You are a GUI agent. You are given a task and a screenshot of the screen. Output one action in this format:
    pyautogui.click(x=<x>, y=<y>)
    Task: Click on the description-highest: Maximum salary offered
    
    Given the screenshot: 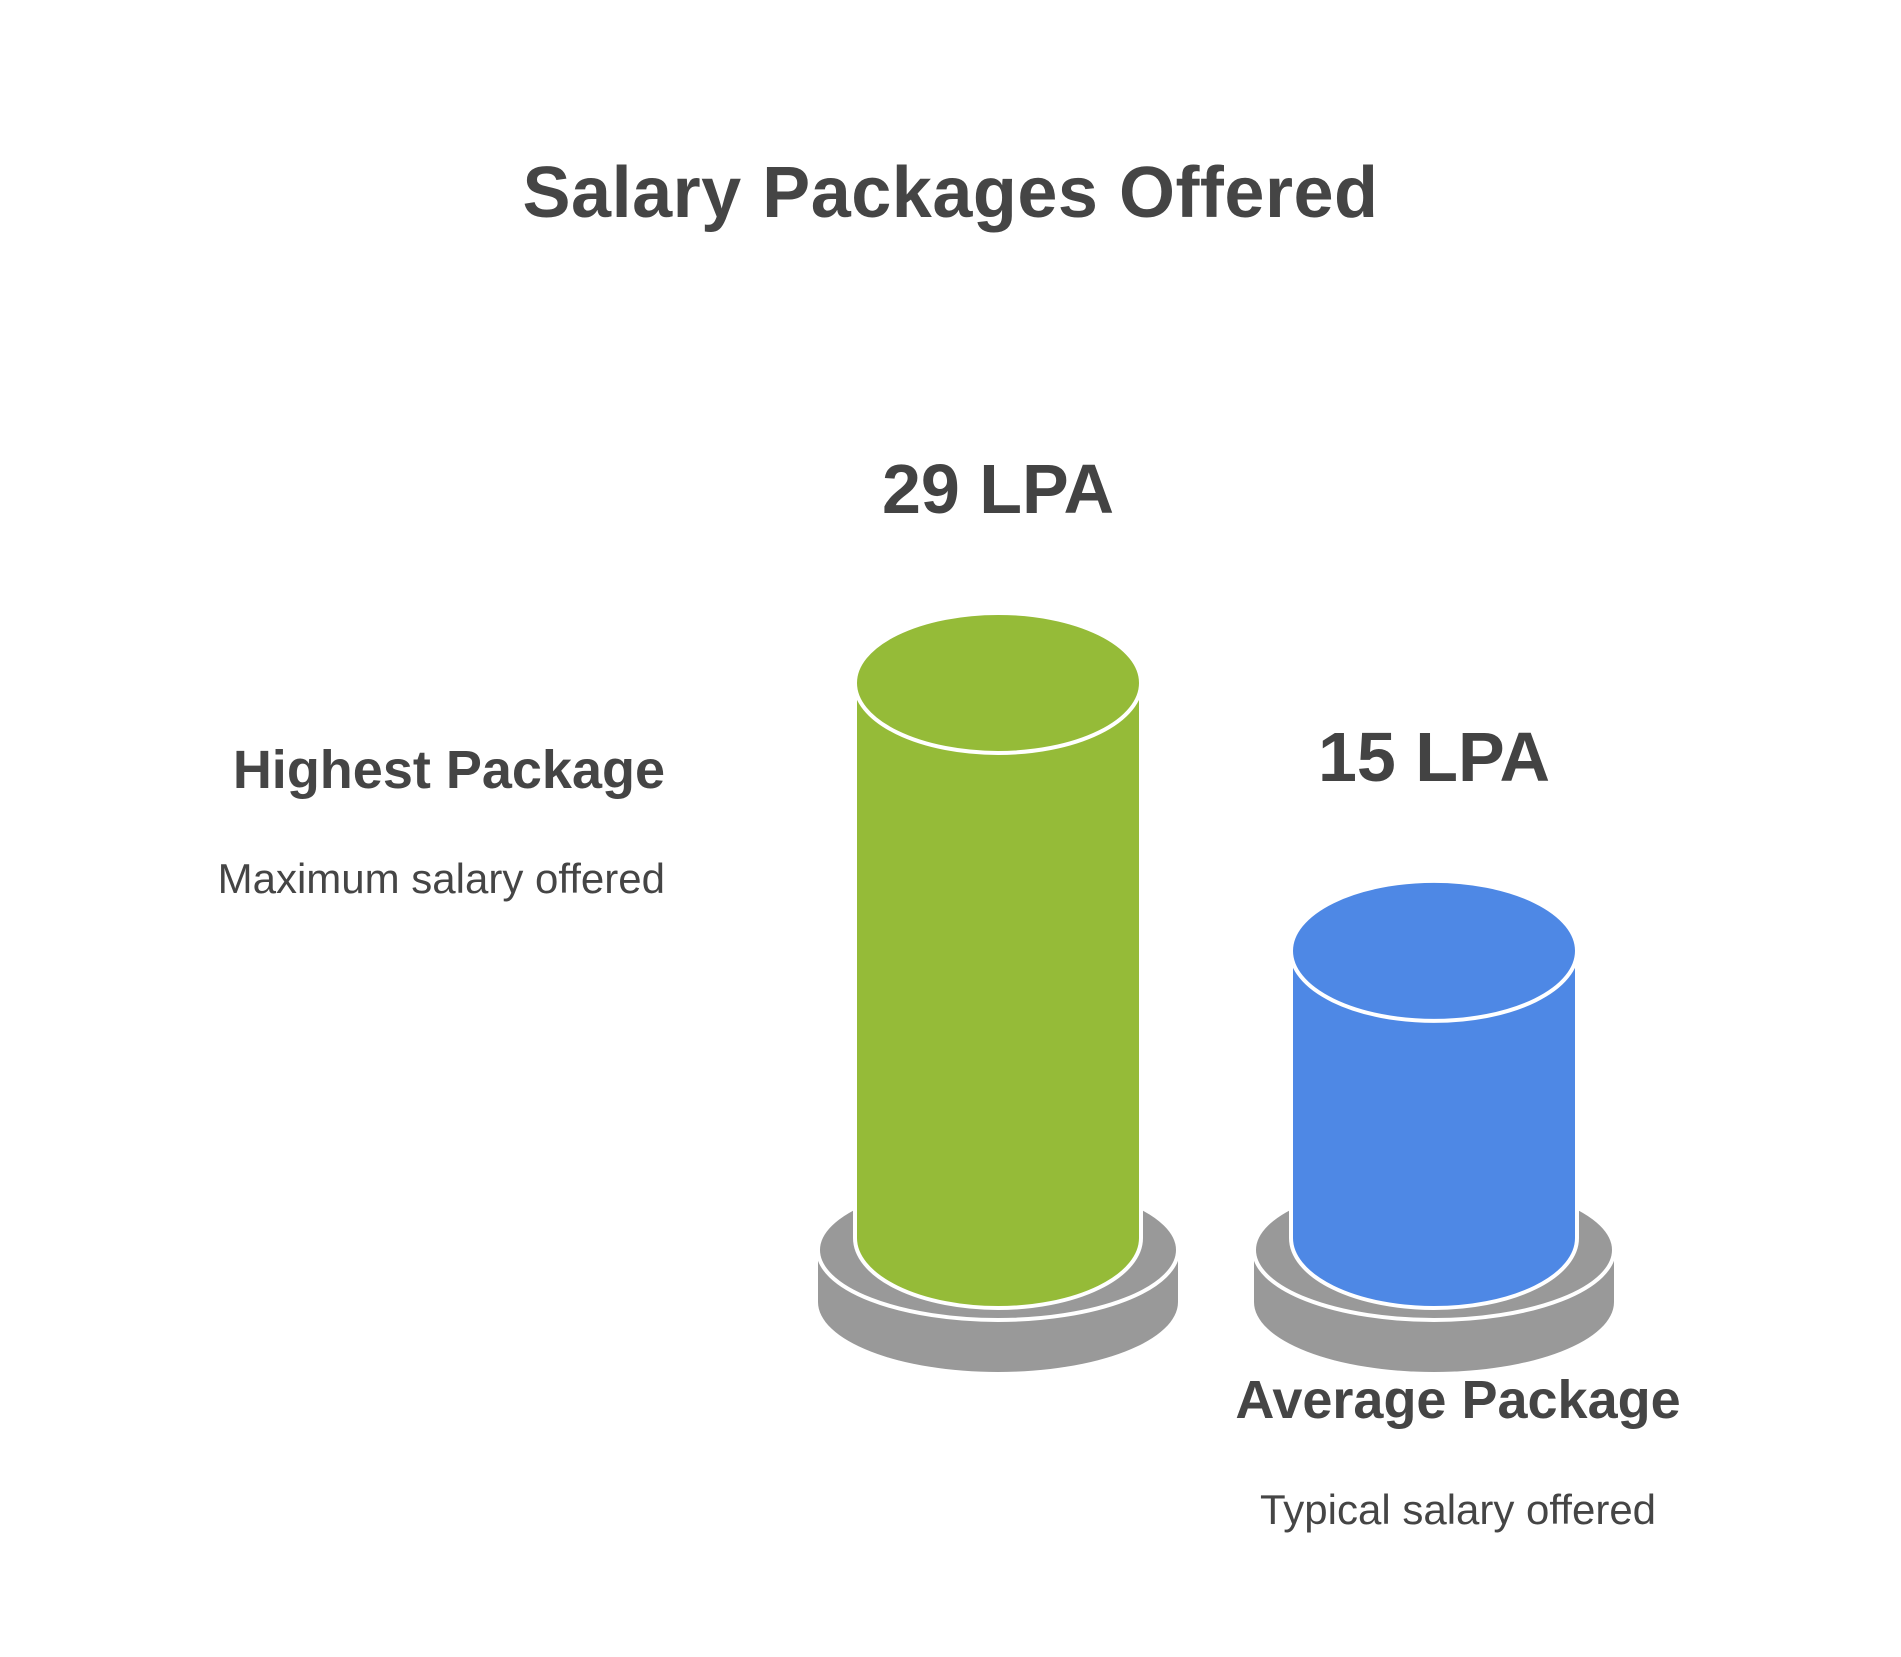 What is the action you would take?
    pyautogui.click(x=441, y=878)
    